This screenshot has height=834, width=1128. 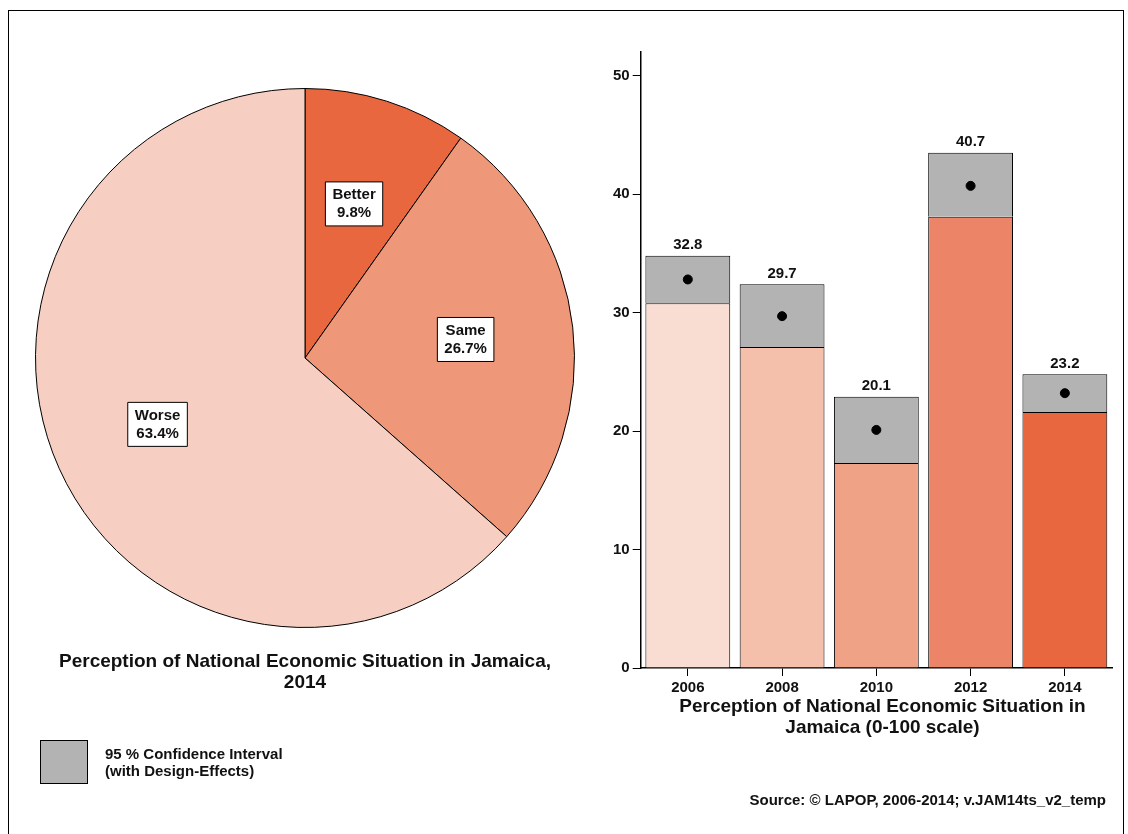 What do you see at coordinates (354, 194) in the screenshot?
I see `slice-label: Better` at bounding box center [354, 194].